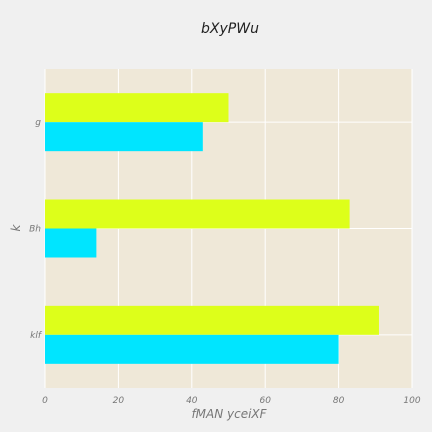  Describe the element at coordinates (137, 108) in the screenshot. I see `bar-series-2-g` at that location.